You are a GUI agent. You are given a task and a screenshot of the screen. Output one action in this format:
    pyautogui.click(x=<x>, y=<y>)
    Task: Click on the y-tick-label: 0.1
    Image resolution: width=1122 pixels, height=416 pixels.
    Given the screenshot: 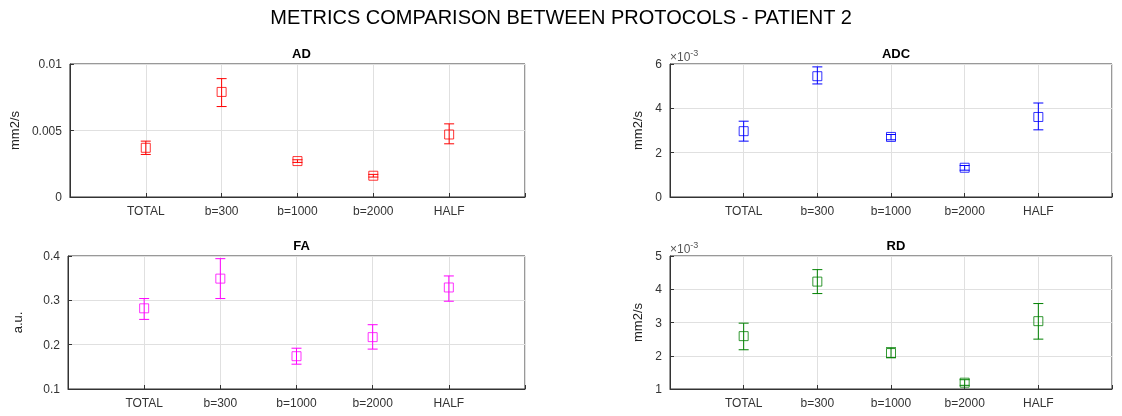 What is the action you would take?
    pyautogui.click(x=52, y=389)
    